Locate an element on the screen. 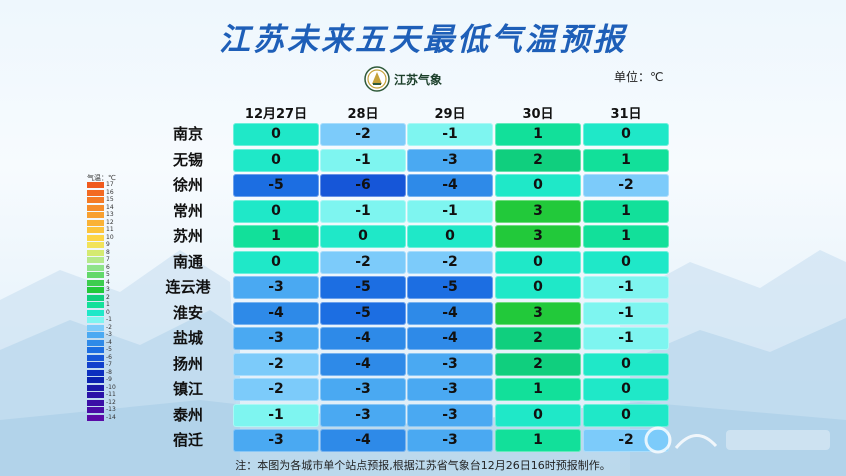 The width and height of the screenshot is (846, 476). city-label: 泰州 is located at coordinates (187, 414).